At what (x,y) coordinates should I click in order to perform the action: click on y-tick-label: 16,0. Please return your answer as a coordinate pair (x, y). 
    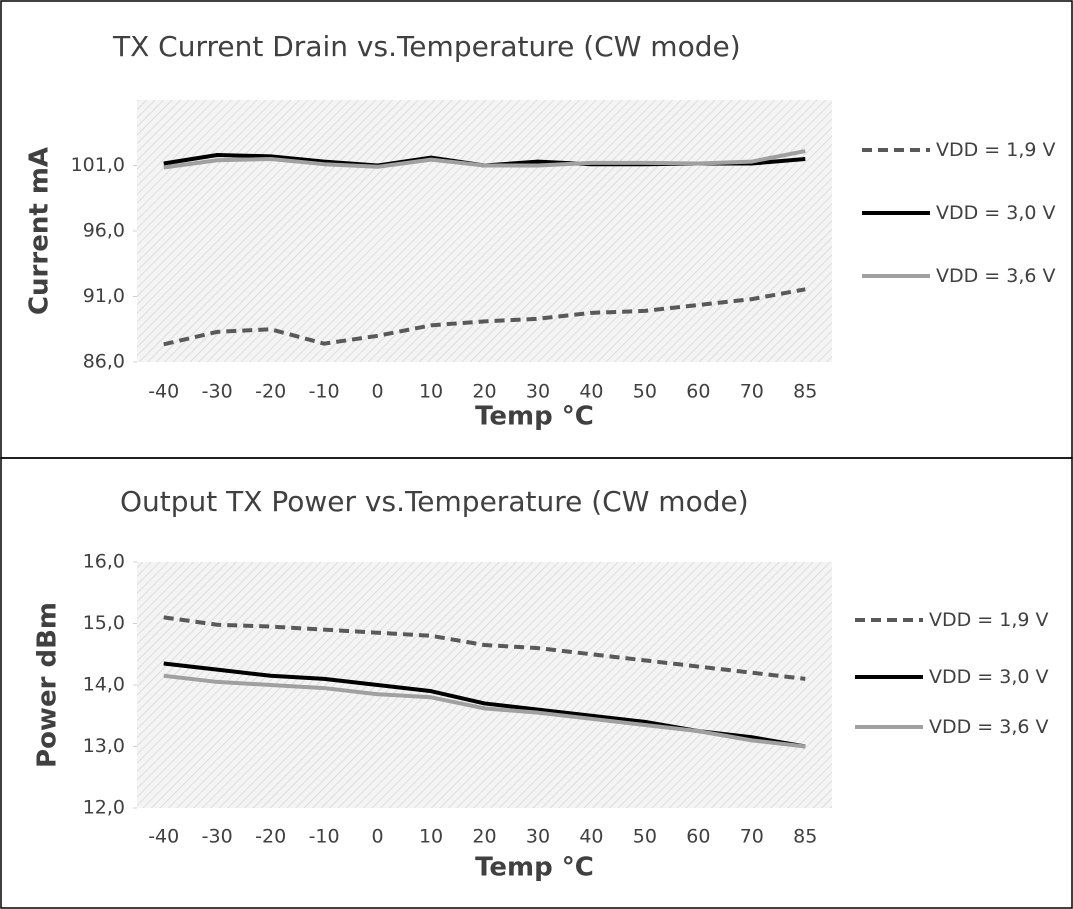
    Looking at the image, I should click on (104, 562).